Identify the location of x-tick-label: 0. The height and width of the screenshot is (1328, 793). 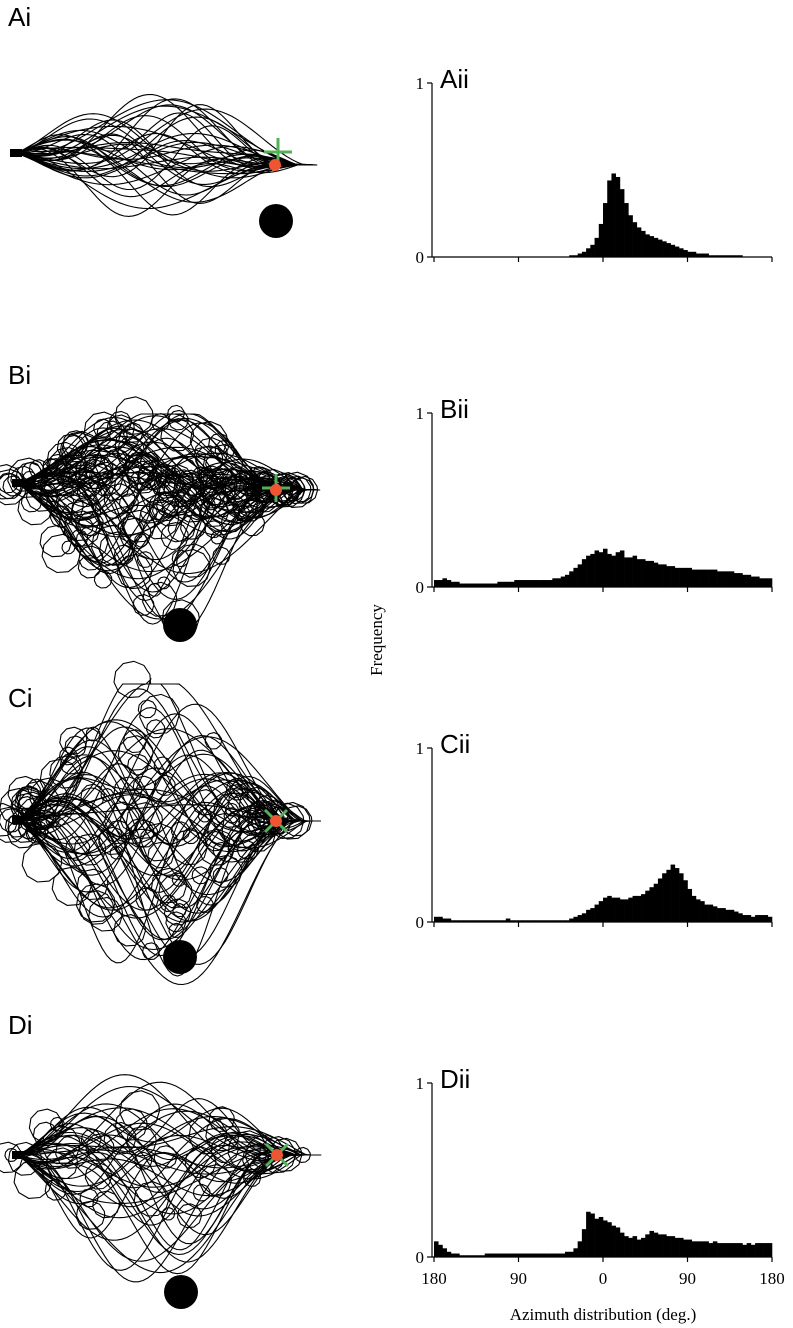
(603, 1278).